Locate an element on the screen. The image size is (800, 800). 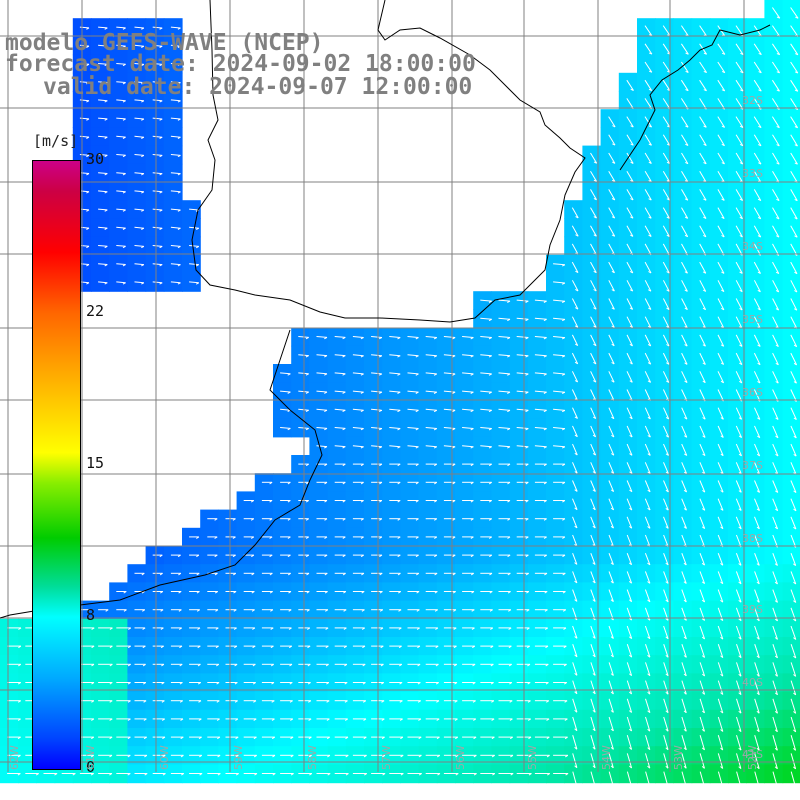
lon-label: 53W is located at coordinates (678, 757).